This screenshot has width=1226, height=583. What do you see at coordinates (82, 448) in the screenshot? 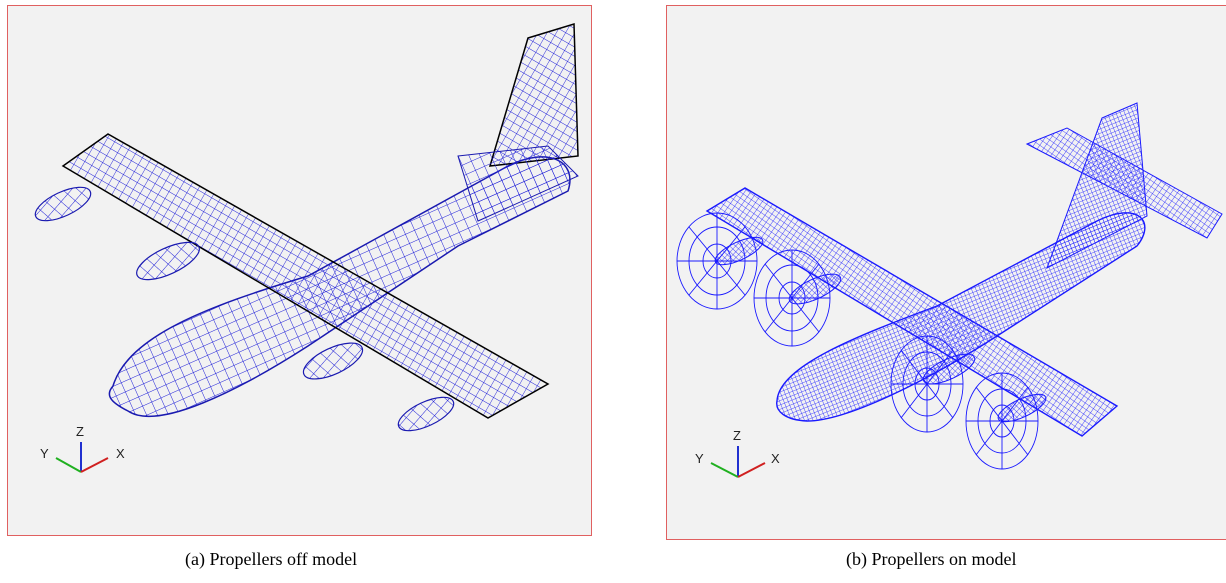
I see `axis-triad-a: Z Y X` at bounding box center [82, 448].